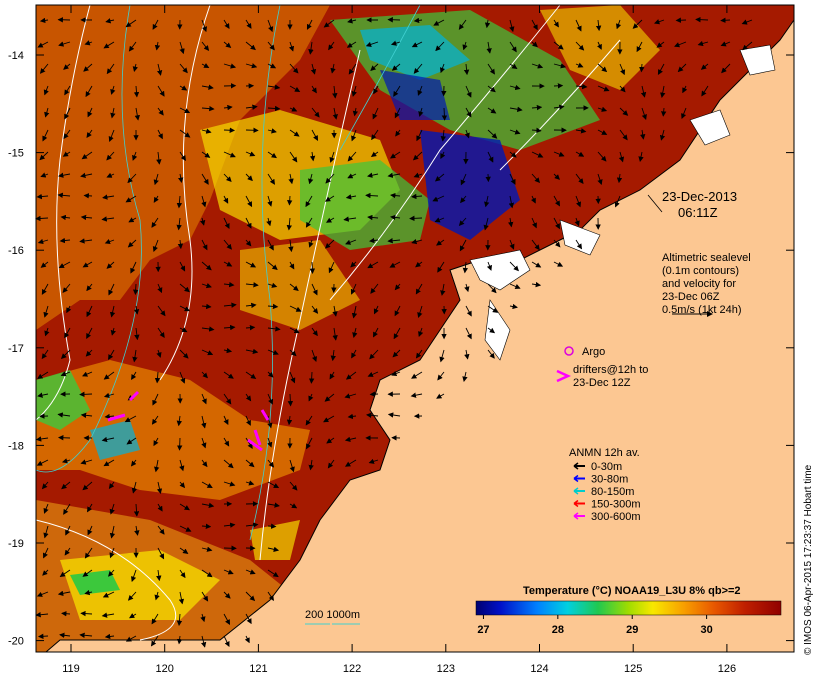 This screenshot has width=820, height=680. Describe the element at coordinates (16, 251) in the screenshot. I see `lat-tick-label: -16` at that location.